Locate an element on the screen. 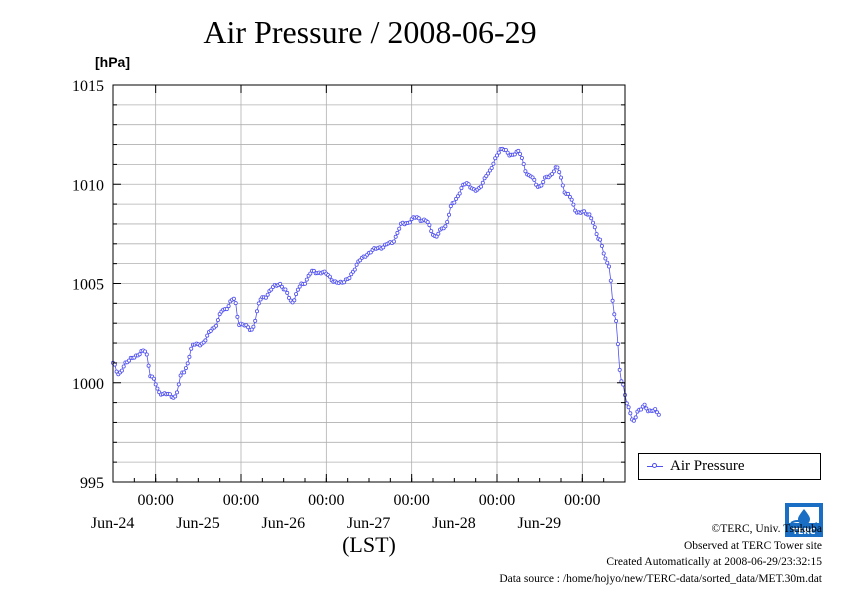 Image resolution: width=842 pixels, height=595 pixels. x-axis-label: (LST) is located at coordinates (369, 544).